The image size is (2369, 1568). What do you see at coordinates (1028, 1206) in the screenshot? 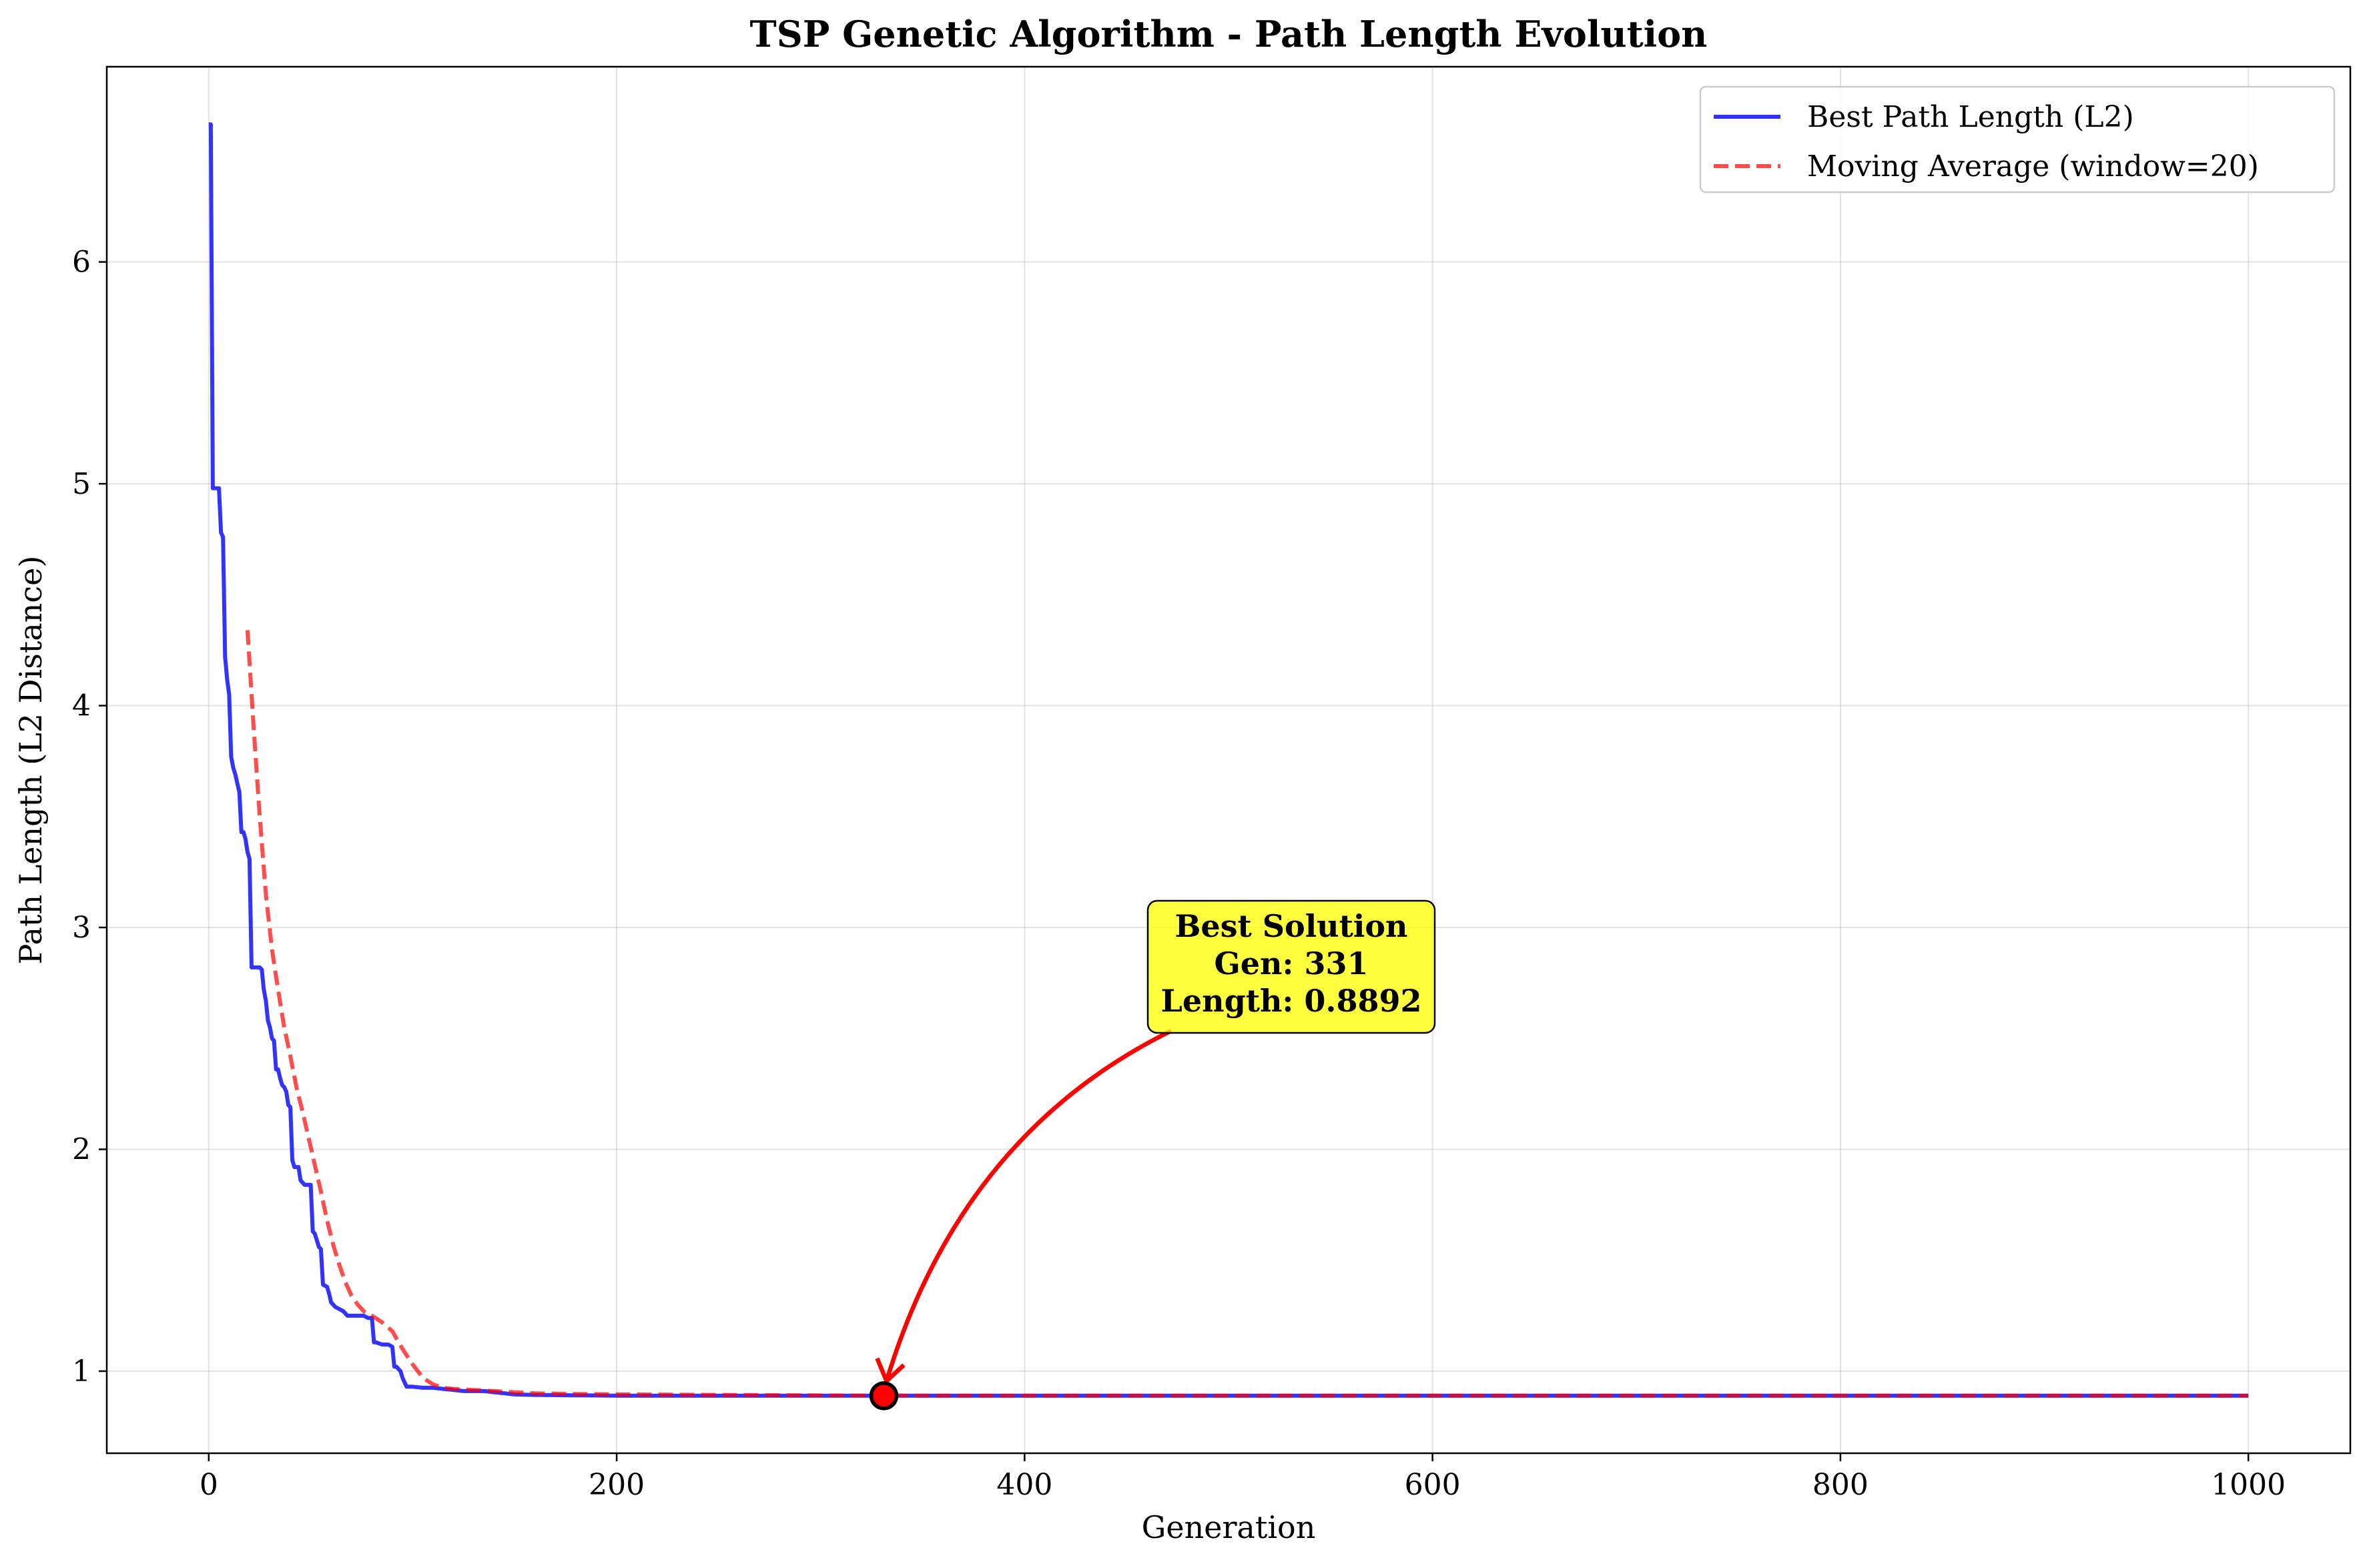
I see `annotation-arrow` at bounding box center [1028, 1206].